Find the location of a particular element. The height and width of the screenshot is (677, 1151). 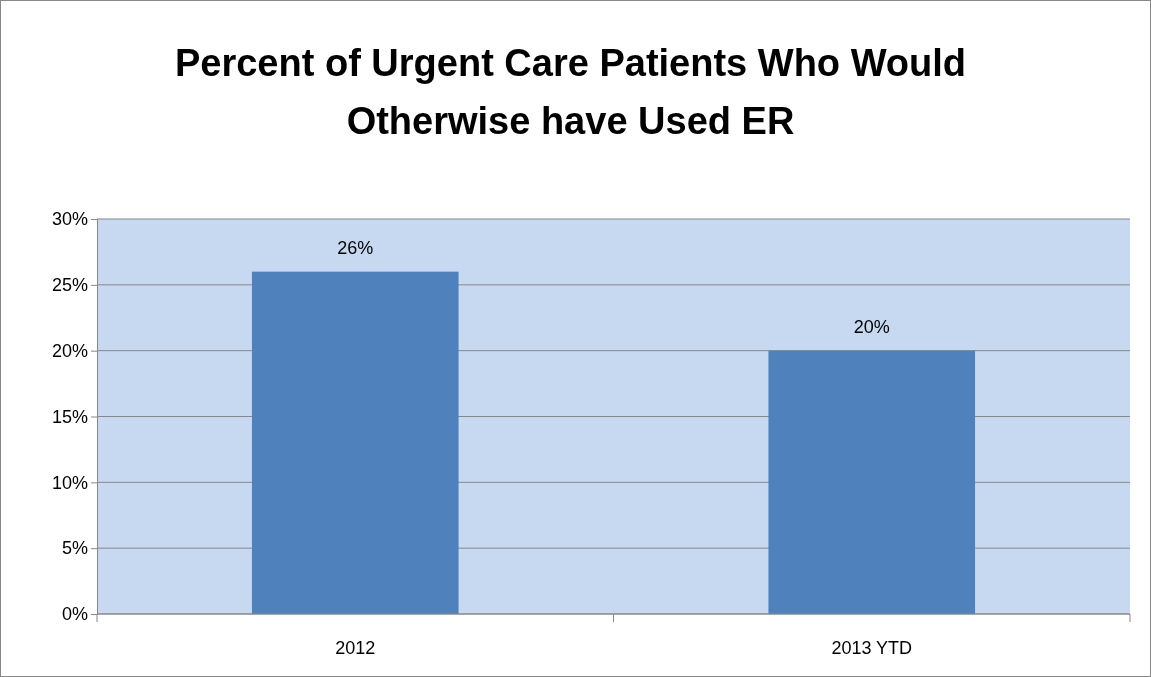

x-tick-label: 2012 is located at coordinates (355, 648).